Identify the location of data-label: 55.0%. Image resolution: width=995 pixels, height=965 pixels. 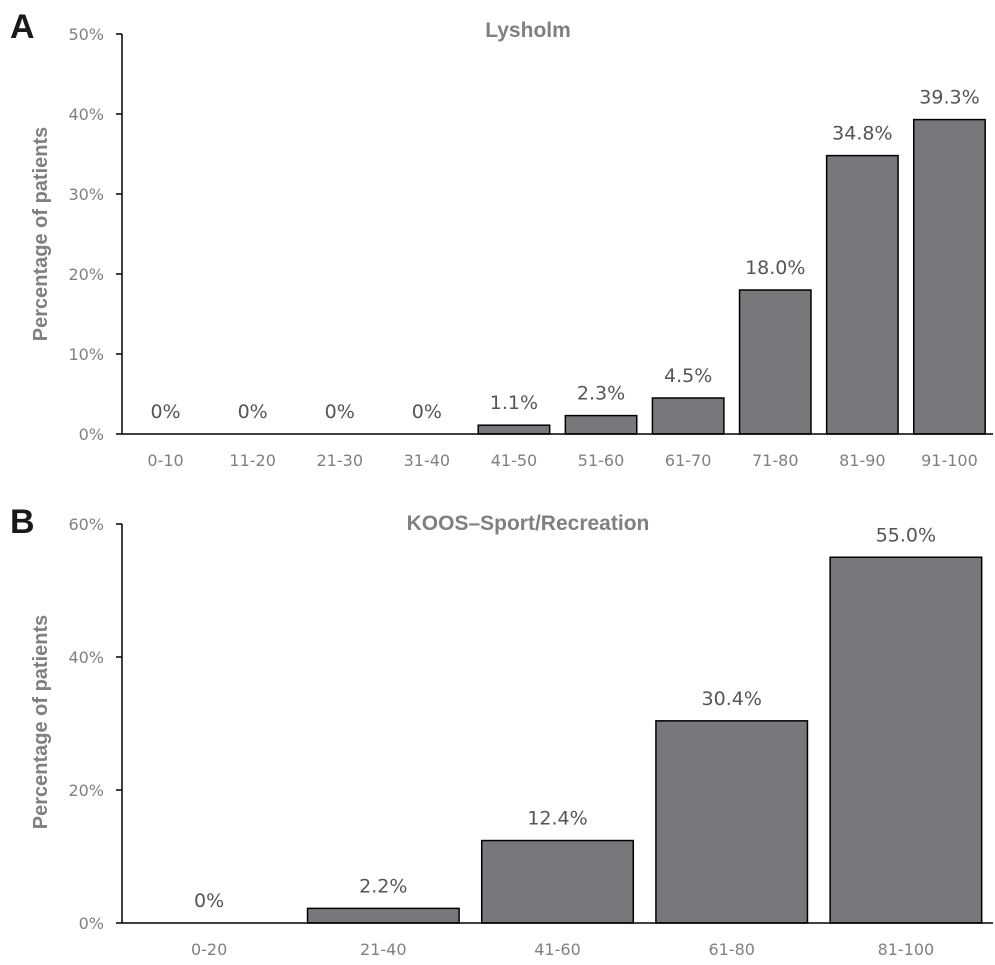
(906, 535).